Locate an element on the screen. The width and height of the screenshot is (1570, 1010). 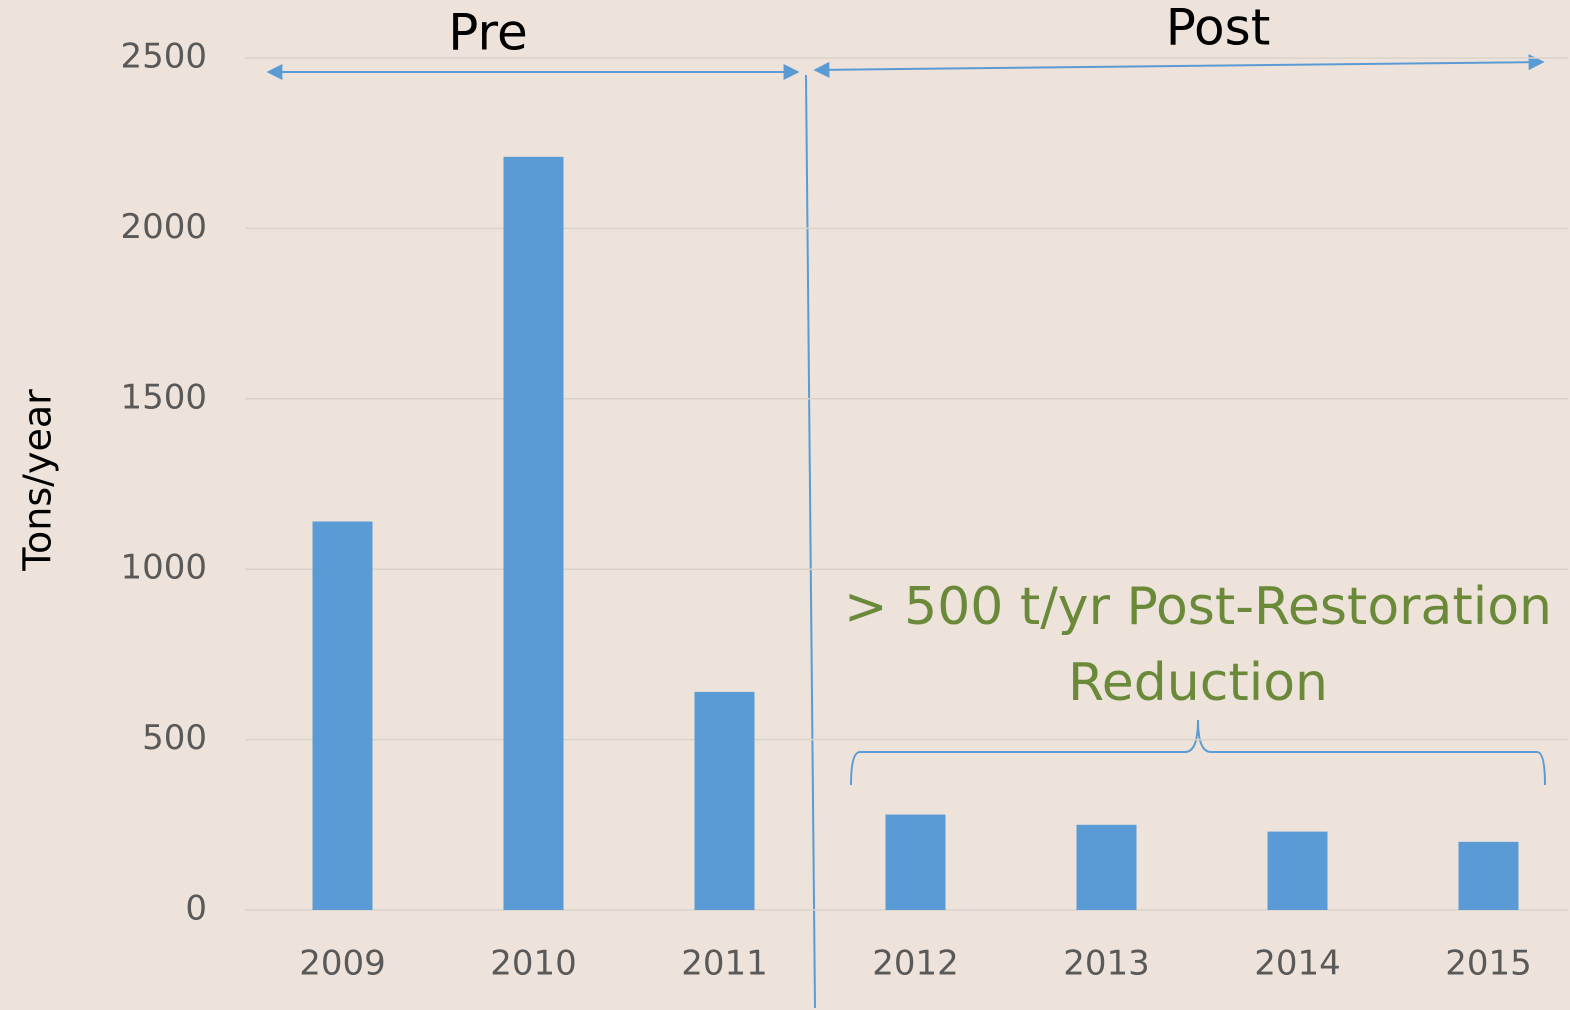
annotation: > 500 t/yr Post-Restoration is located at coordinates (1198, 607).